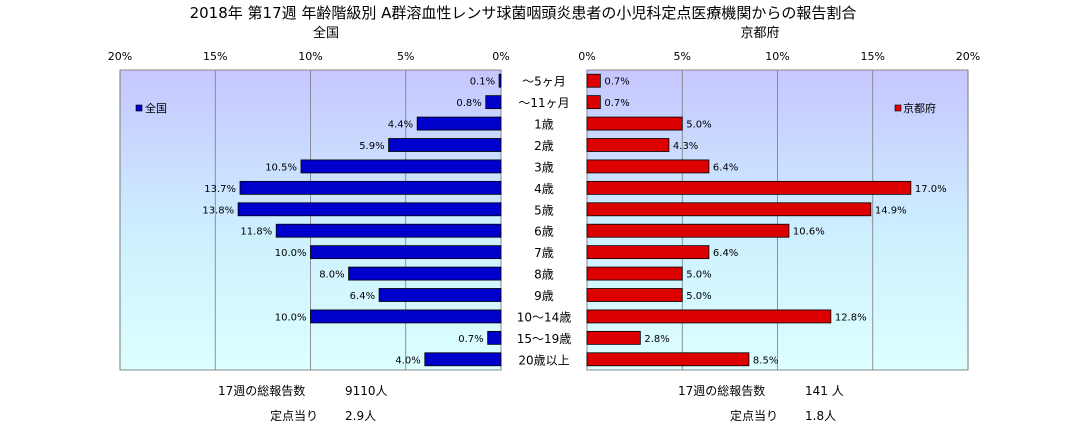 This screenshot has width=1083, height=429. Describe the element at coordinates (326, 33) in the screenshot. I see `left-panel-title: 全国` at that location.